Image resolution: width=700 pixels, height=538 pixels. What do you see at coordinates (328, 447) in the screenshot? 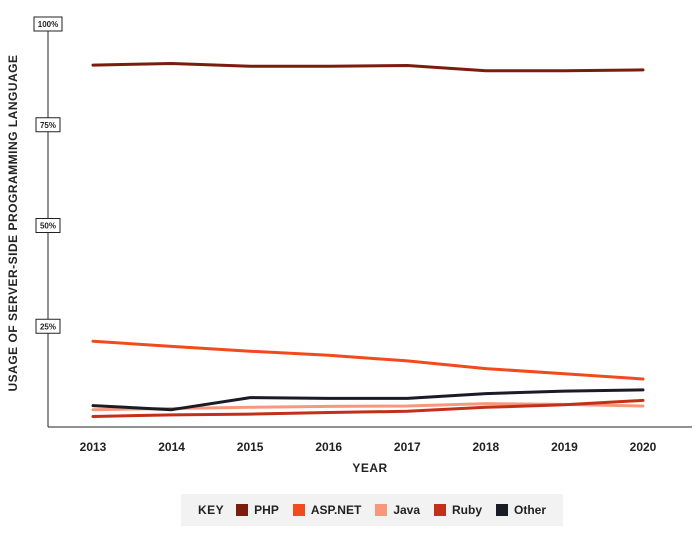
I see `x-tick-label-2016: 2016` at bounding box center [328, 447].